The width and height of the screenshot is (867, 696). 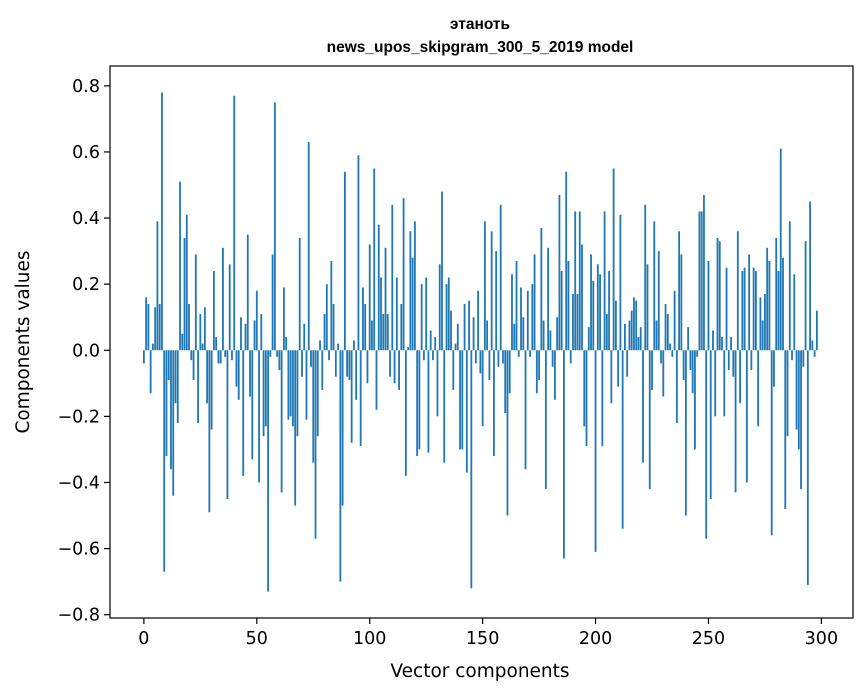 I want to click on x-tick-label: 300, so click(x=821, y=639).